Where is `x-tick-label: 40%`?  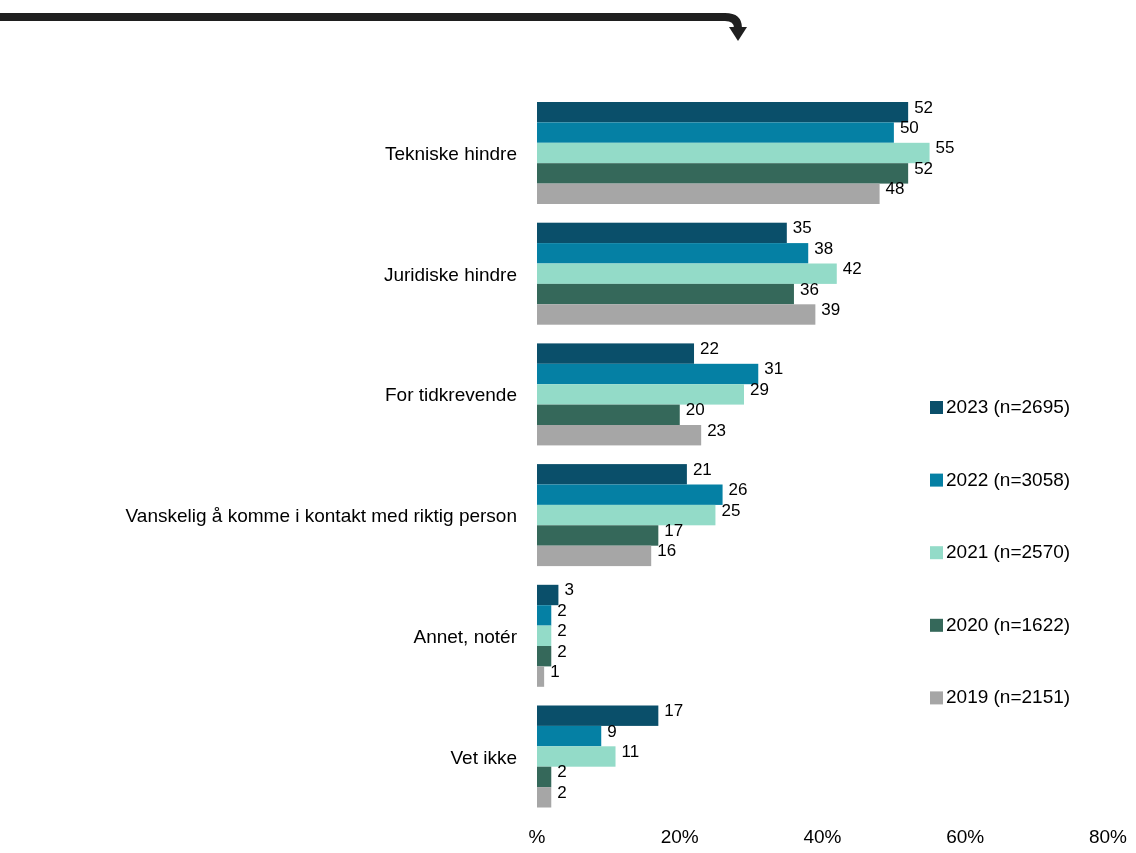 x-tick-label: 40% is located at coordinates (822, 836).